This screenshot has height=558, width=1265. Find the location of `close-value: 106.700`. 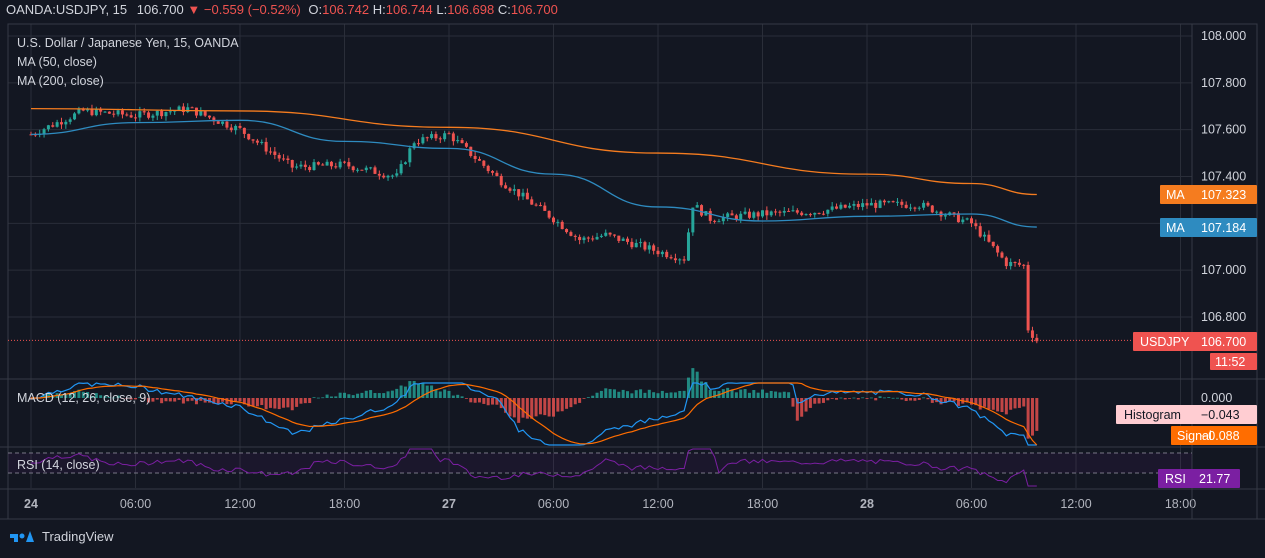

close-value: 106.700 is located at coordinates (534, 9).